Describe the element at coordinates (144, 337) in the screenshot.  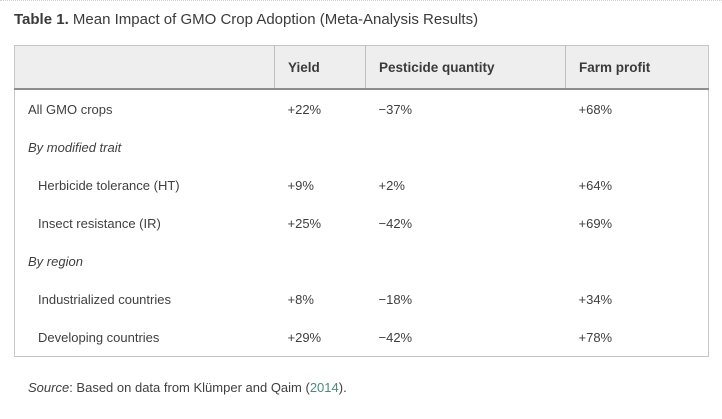
I see `row-label: Developing countries` at that location.